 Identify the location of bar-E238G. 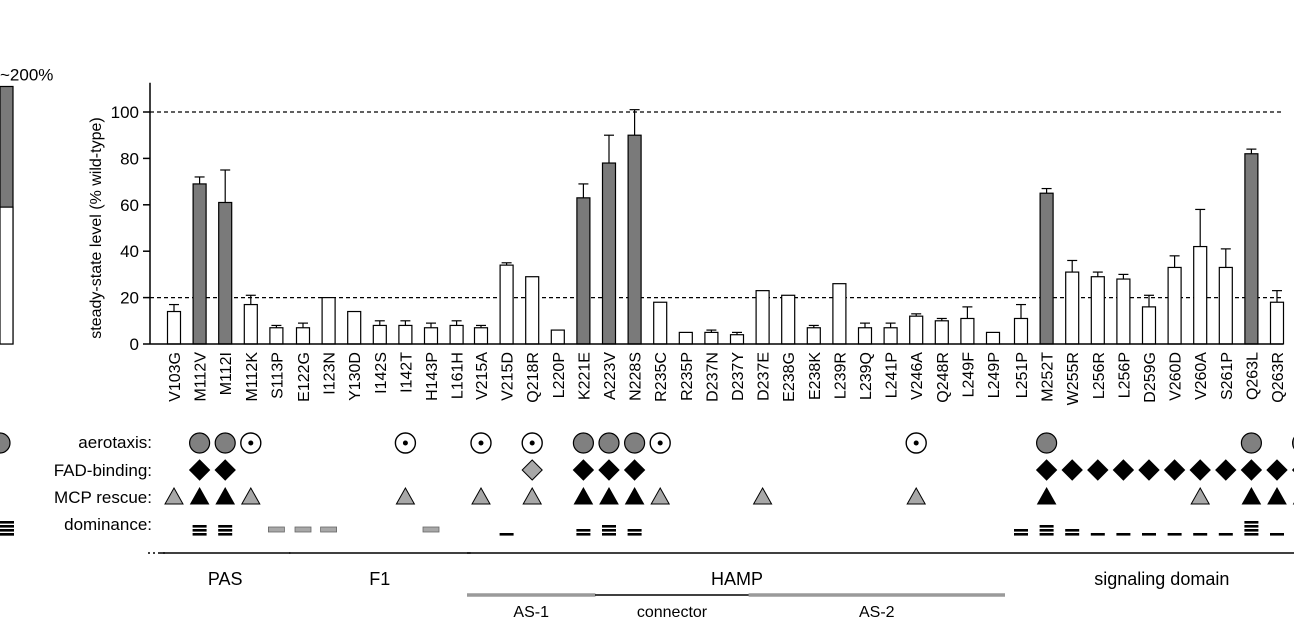
(788, 319).